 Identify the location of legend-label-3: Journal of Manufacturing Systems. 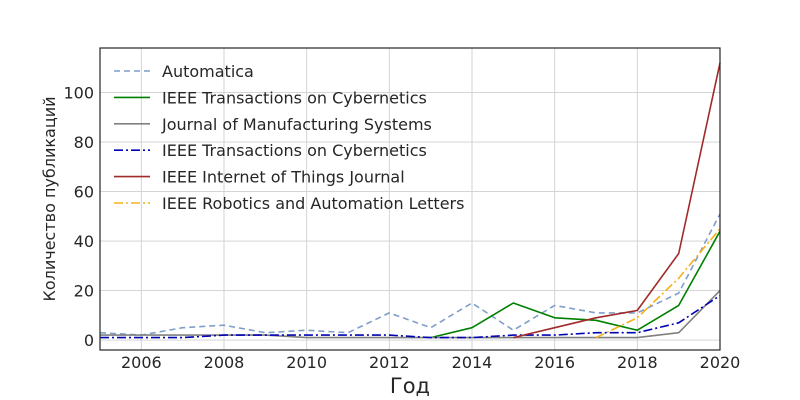
(296, 124).